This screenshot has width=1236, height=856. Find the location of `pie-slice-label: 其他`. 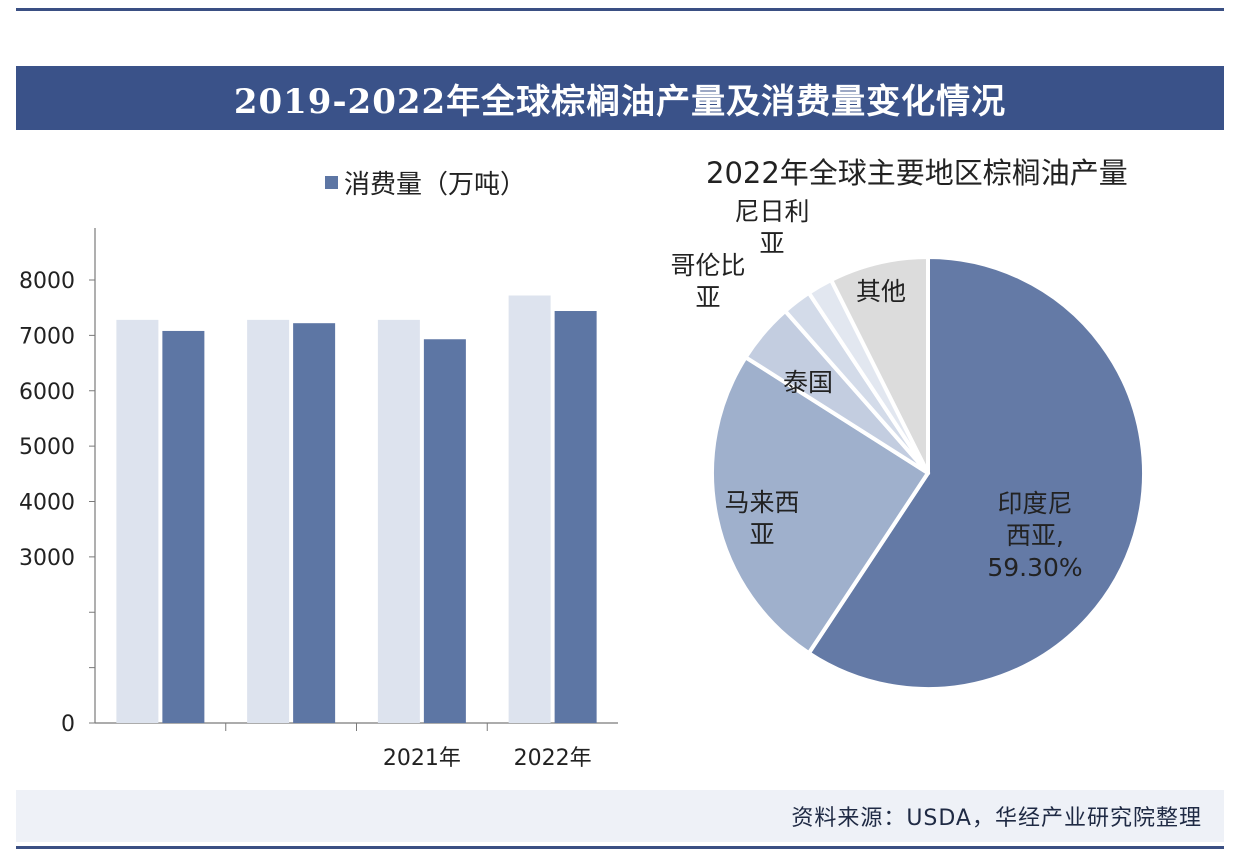

pie-slice-label: 其他 is located at coordinates (881, 291).